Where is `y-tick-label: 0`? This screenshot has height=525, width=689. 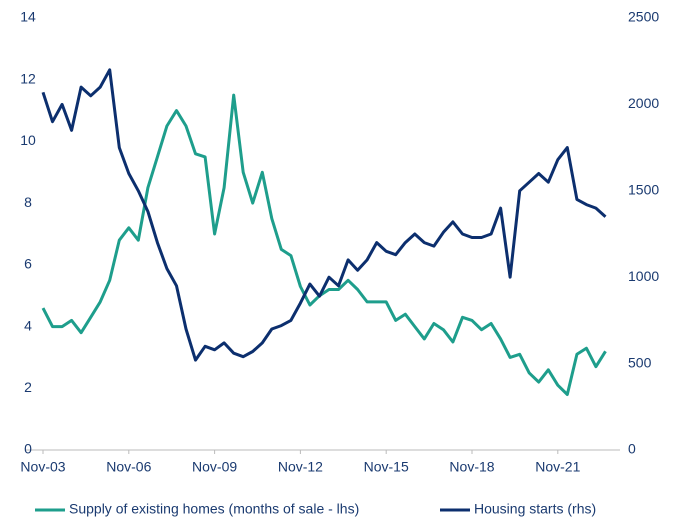 y-tick-label: 0 is located at coordinates (28, 449).